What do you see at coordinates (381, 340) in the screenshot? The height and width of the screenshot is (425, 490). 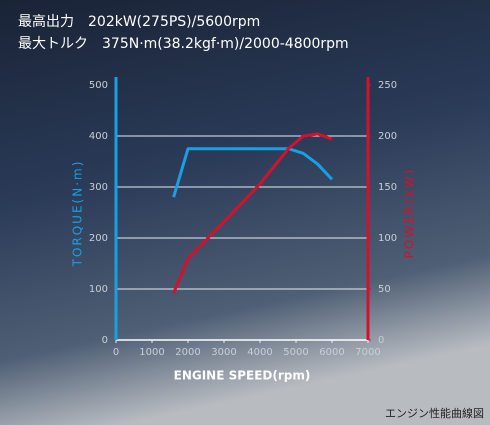 I see `y2-tick-label: 0` at bounding box center [381, 340].